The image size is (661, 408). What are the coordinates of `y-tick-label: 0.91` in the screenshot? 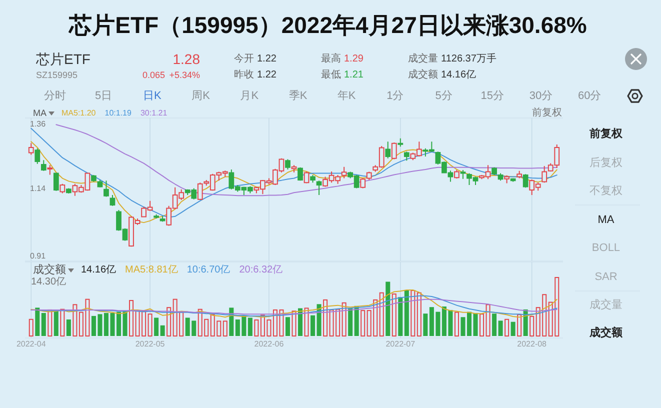 It's located at (38, 256).